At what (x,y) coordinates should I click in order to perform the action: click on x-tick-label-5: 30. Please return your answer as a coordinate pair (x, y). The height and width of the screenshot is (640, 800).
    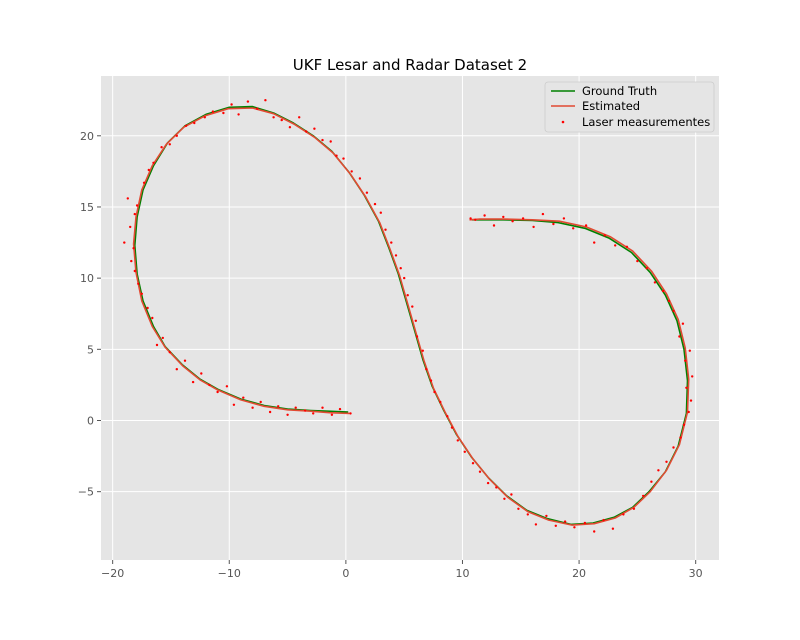
    Looking at the image, I should click on (696, 573).